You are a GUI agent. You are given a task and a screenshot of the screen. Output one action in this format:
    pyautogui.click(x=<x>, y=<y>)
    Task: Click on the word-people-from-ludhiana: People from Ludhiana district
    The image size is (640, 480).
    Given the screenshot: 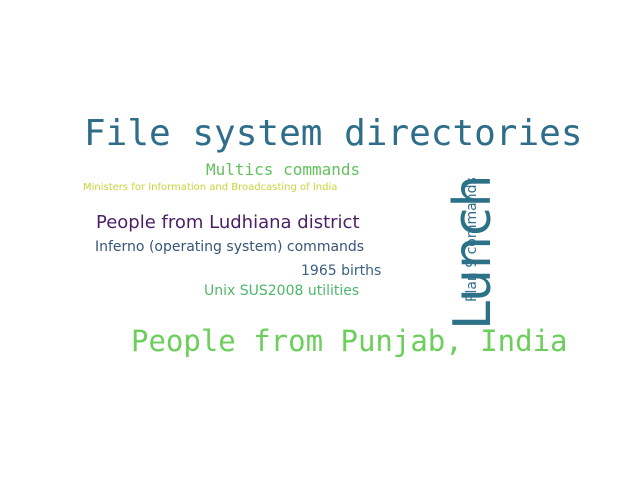 What is the action you would take?
    pyautogui.click(x=228, y=222)
    